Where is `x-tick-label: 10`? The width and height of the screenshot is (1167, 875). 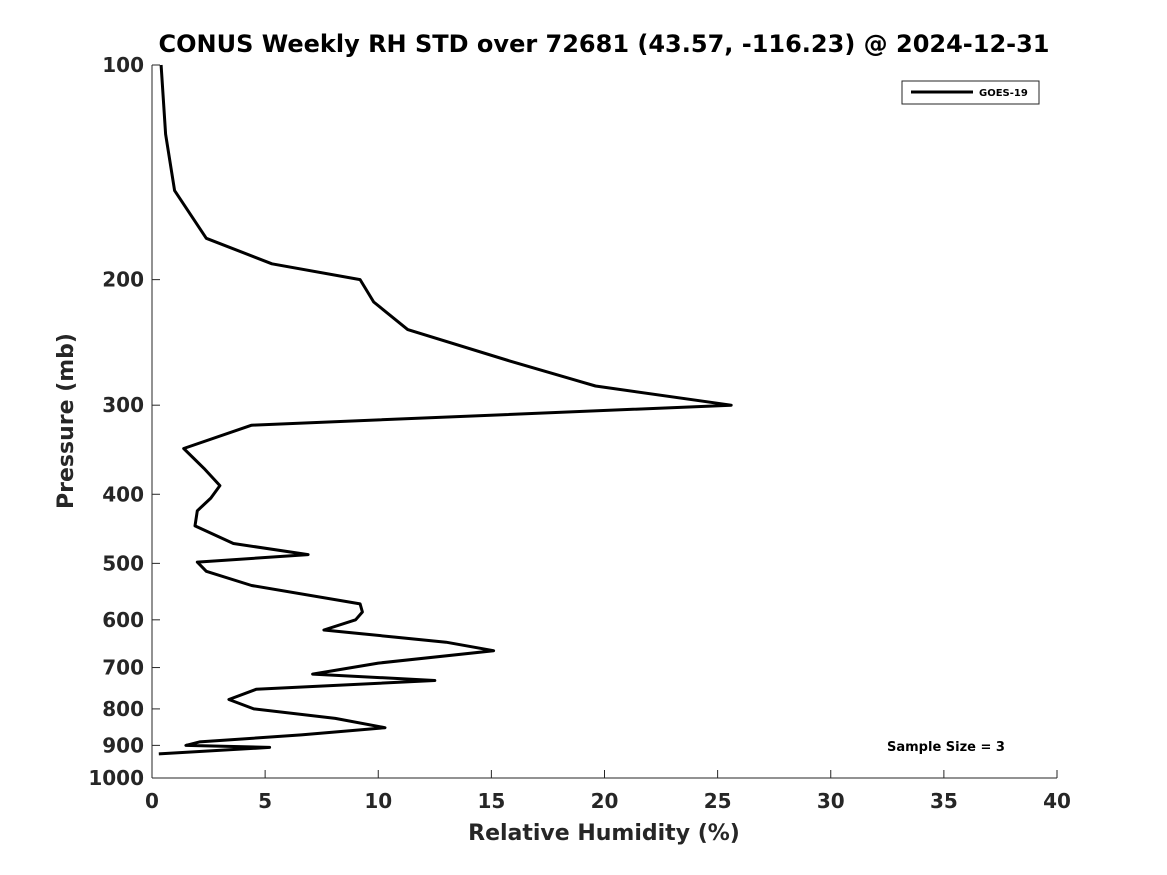
x-tick-label: 10 is located at coordinates (378, 801).